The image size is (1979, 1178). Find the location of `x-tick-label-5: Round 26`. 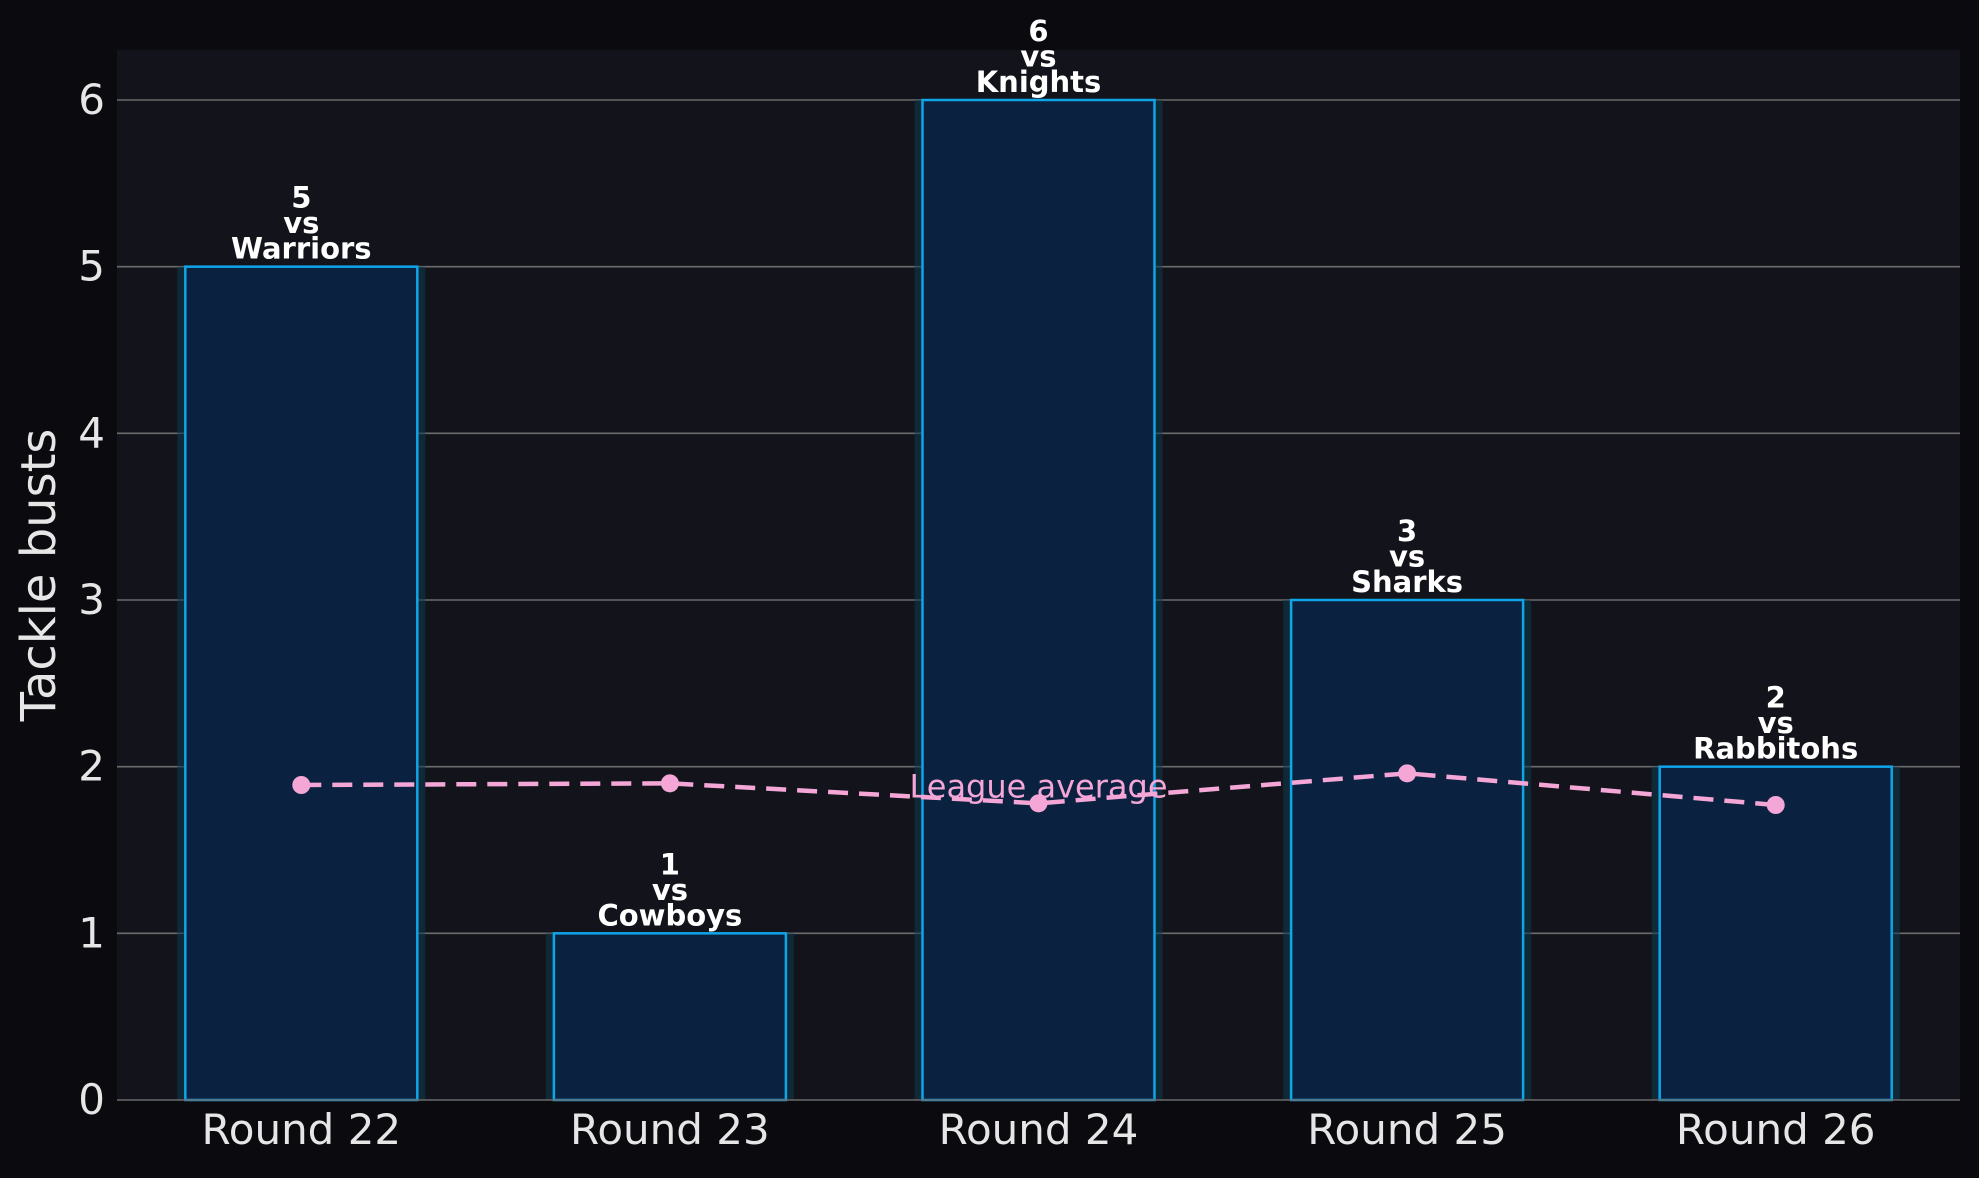

x-tick-label-5: Round 26 is located at coordinates (1776, 1129).